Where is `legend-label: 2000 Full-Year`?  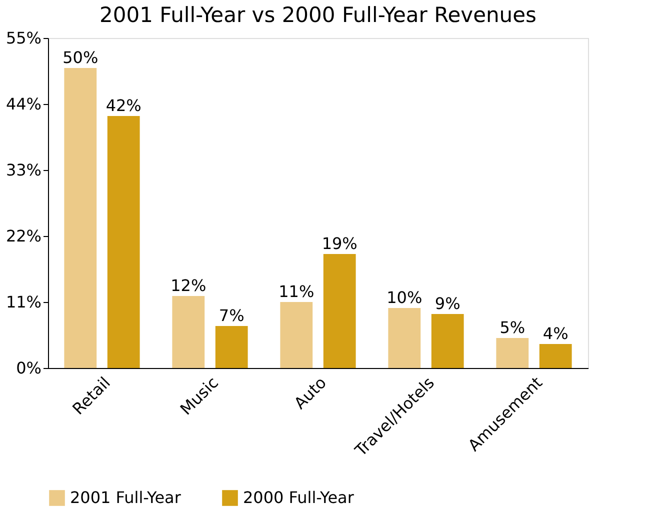 legend-label: 2000 Full-Year is located at coordinates (298, 497).